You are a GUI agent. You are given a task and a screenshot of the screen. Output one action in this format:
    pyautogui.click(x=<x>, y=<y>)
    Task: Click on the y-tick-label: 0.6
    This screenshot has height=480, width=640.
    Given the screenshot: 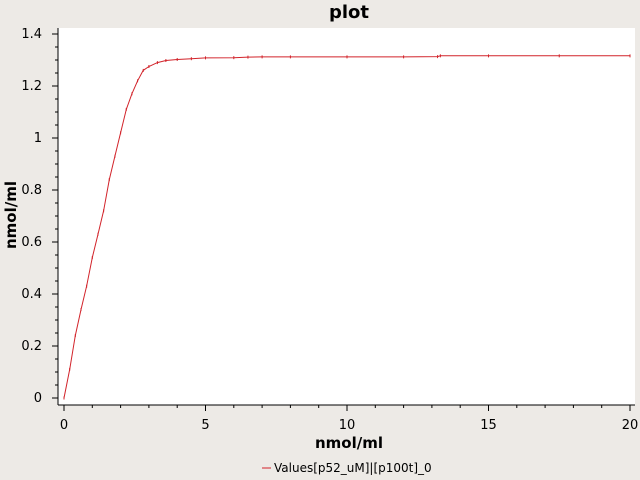 What is the action you would take?
    pyautogui.click(x=31, y=242)
    